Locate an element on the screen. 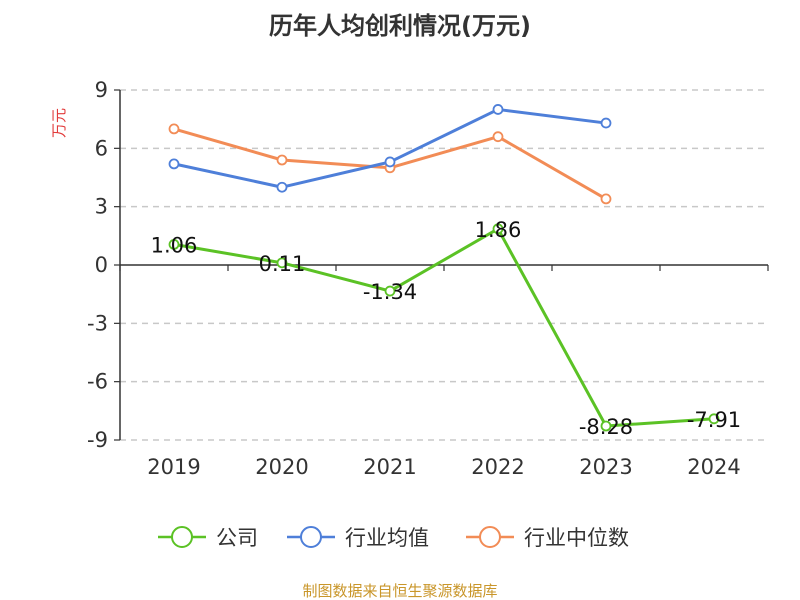  data-label: 1.06 is located at coordinates (174, 245).